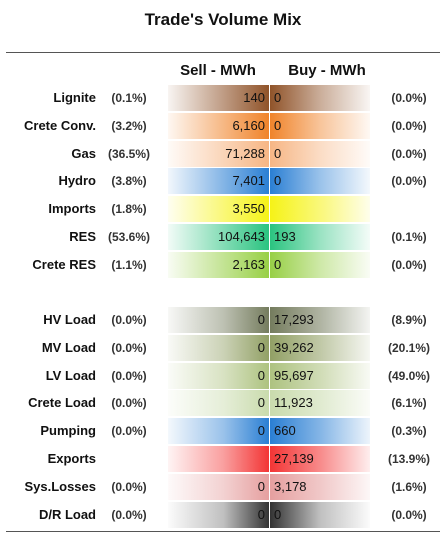  What do you see at coordinates (62, 403) in the screenshot?
I see `row-label: Crete Load` at bounding box center [62, 403].